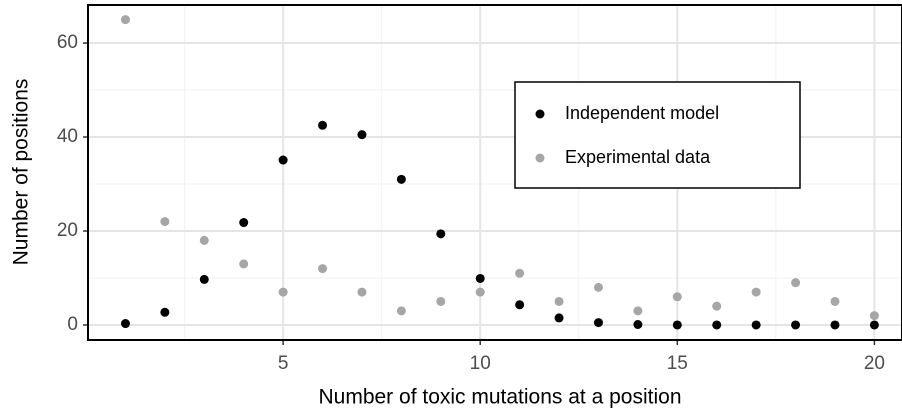 The image size is (902, 415). Describe the element at coordinates (480, 363) in the screenshot. I see `x-tick-label: 10` at that location.